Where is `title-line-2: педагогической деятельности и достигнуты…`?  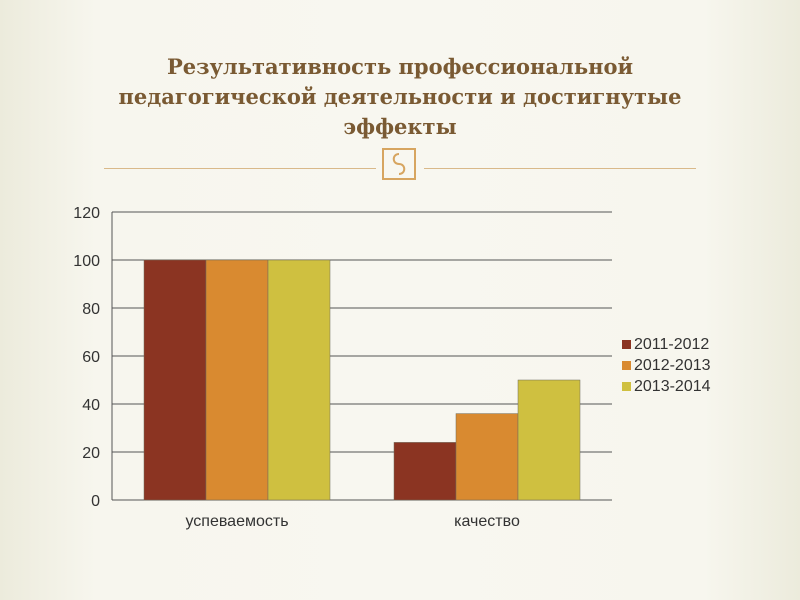 title-line-2: педагогической деятельности и достигнуты… is located at coordinates (400, 96).